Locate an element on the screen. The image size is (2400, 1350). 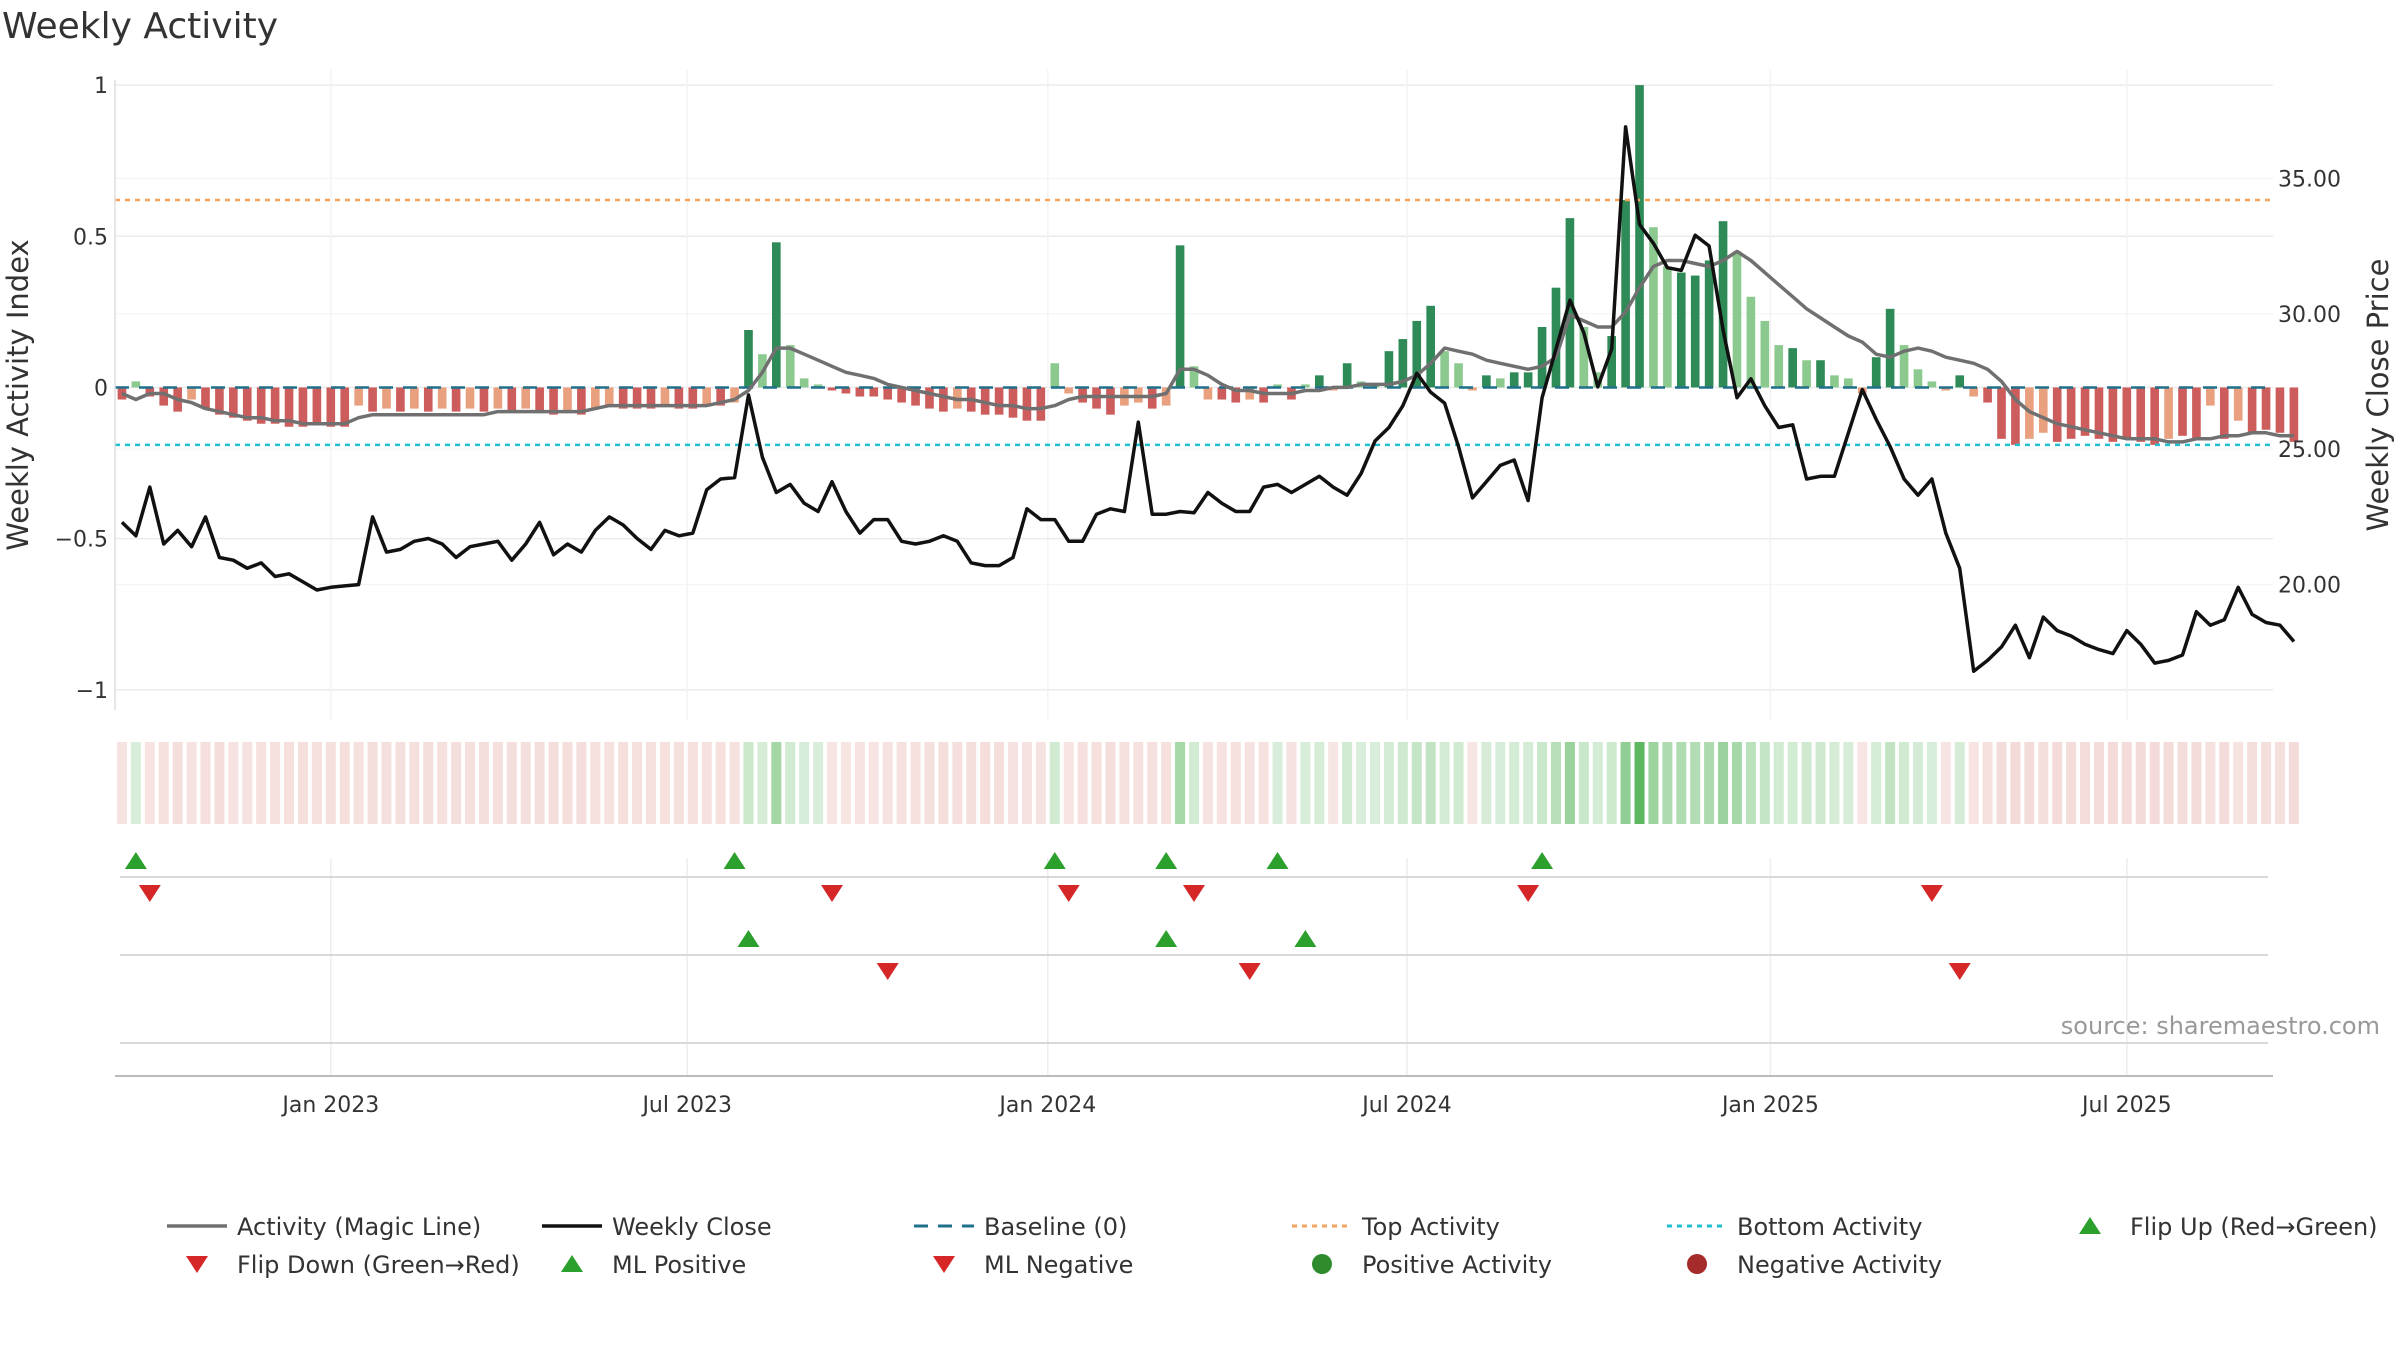
y-left-tick-label: 1 is located at coordinates (101, 86).